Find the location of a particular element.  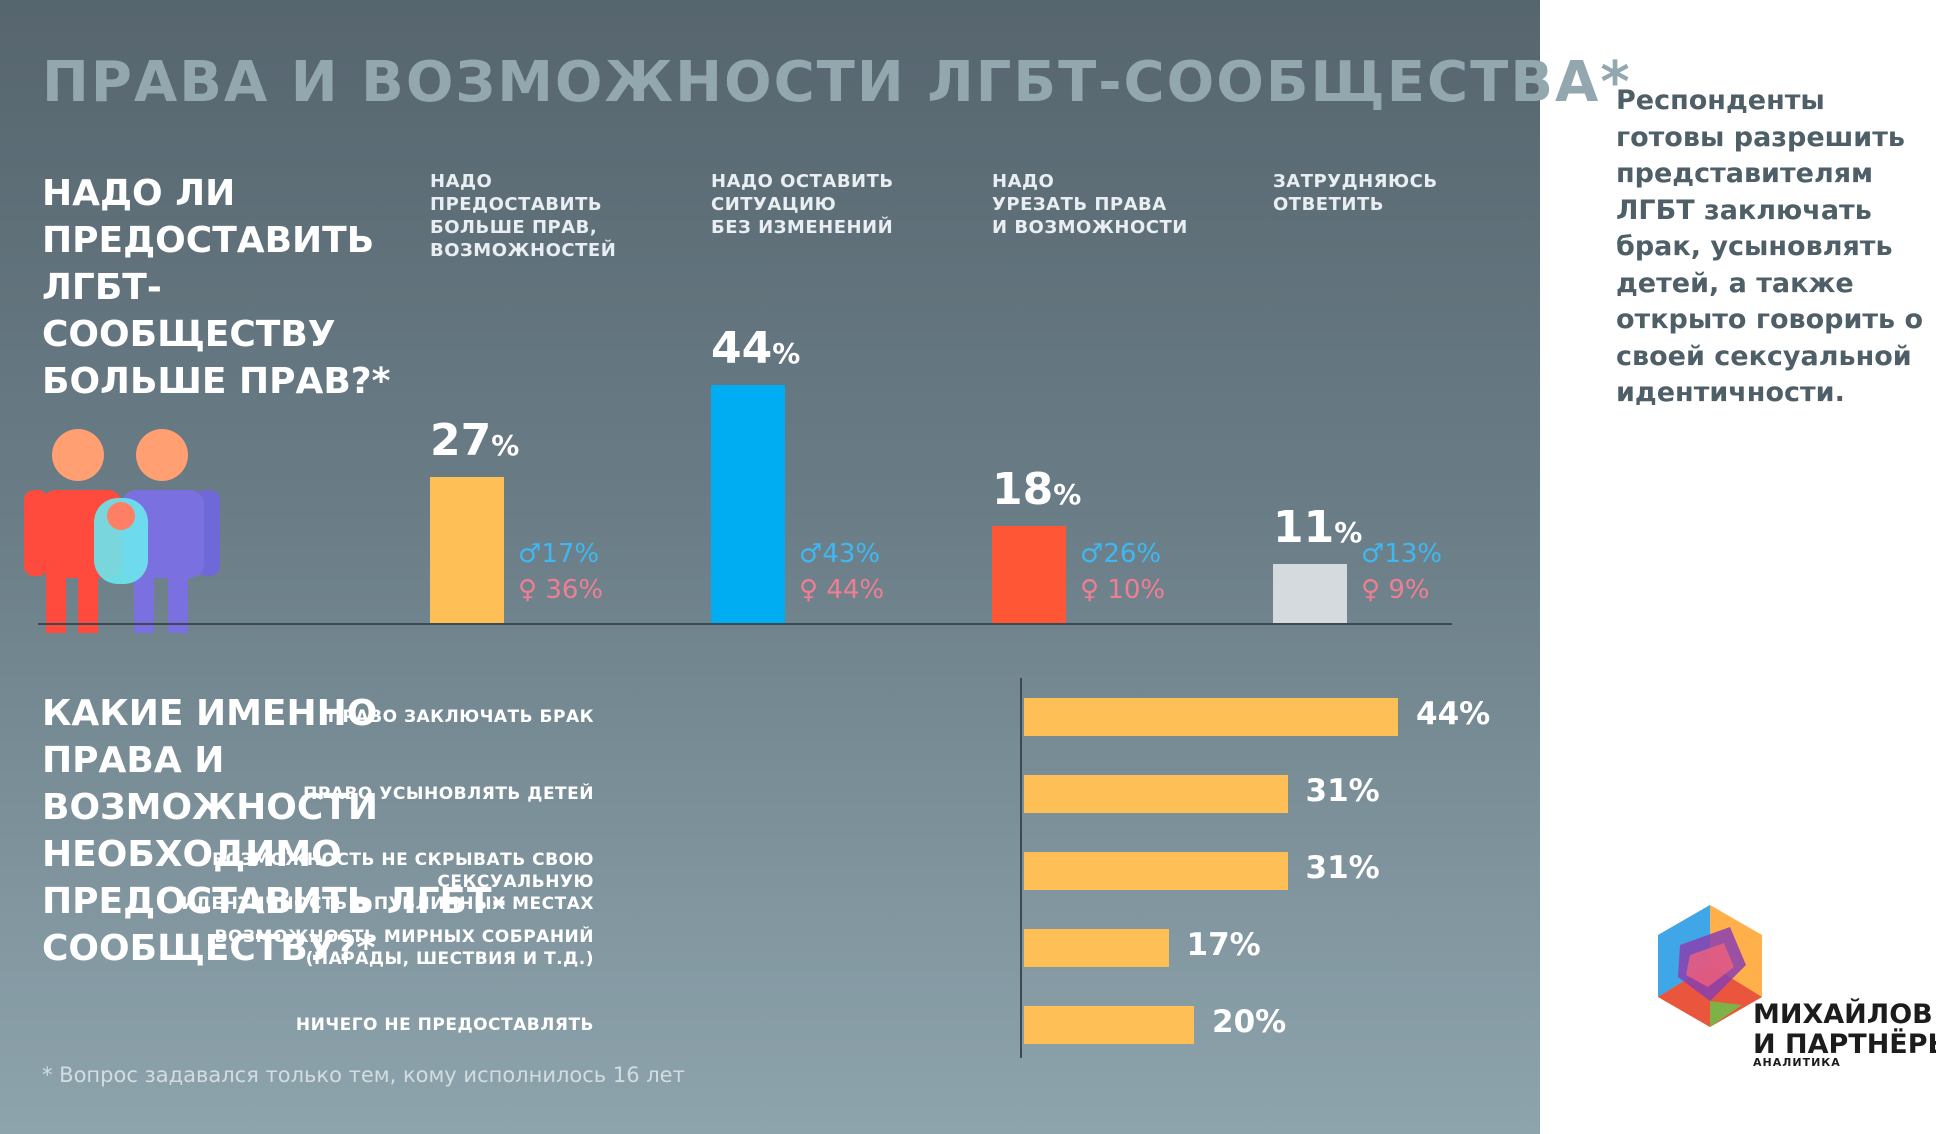

category-label-line: ВОЗМОЖНОСТЬ НЕ СКРЫВАТЬ СВОЮ СЕКСУАЛЬНУЮ is located at coordinates (403, 871).